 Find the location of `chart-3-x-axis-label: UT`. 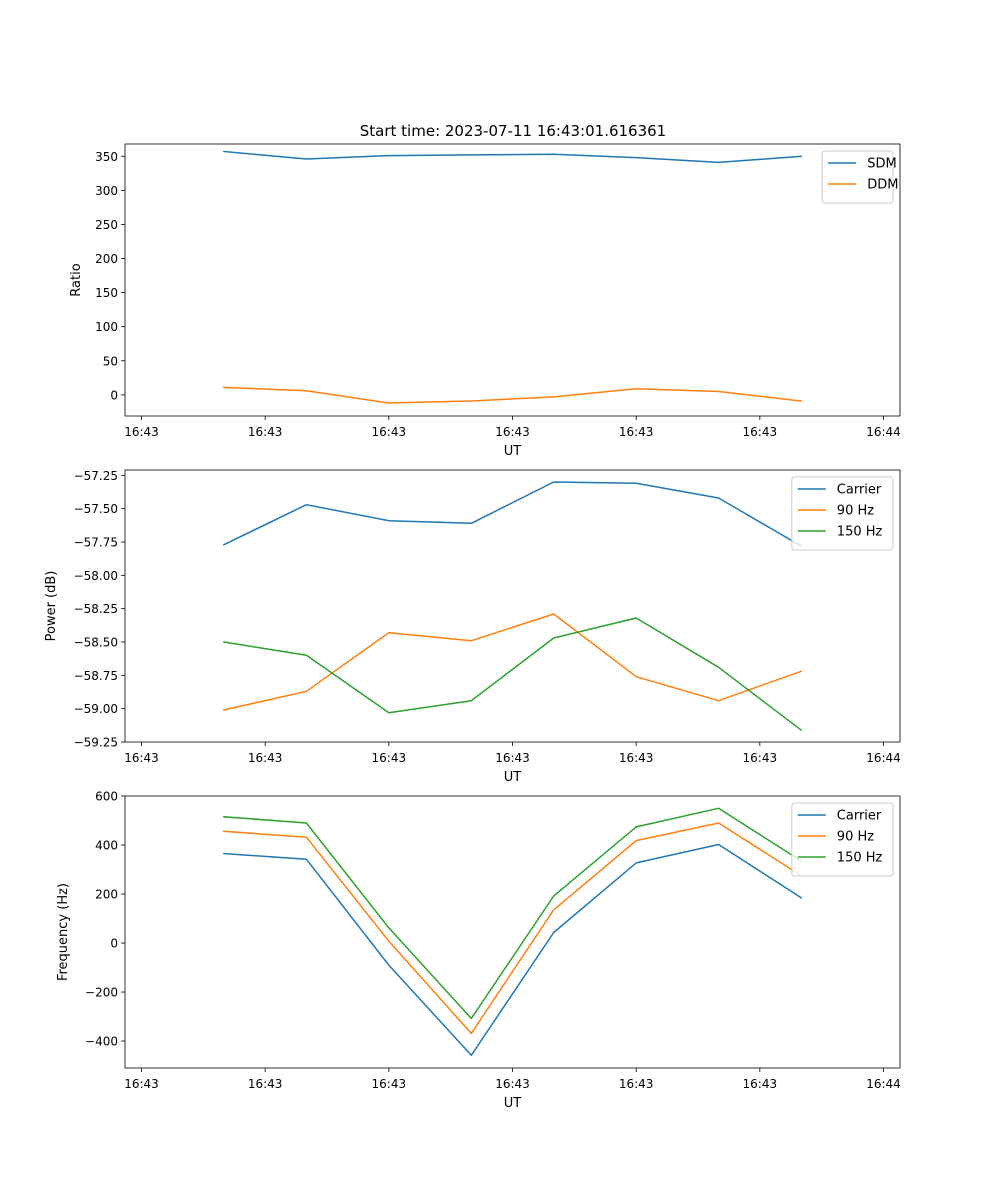

chart-3-x-axis-label: UT is located at coordinates (513, 1103).